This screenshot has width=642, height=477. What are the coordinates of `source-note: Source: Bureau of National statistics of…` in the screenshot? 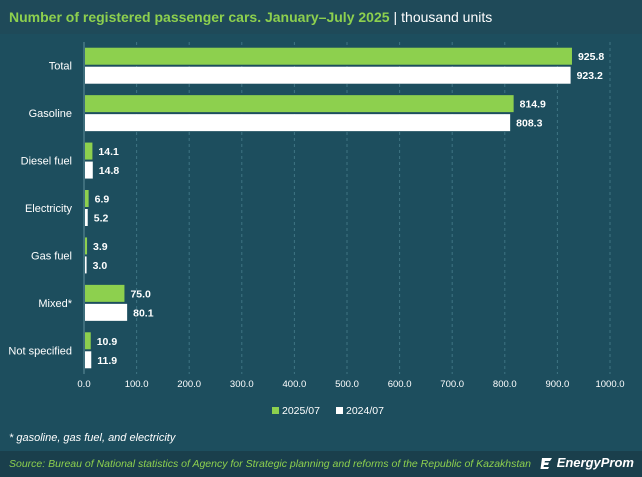 It's located at (270, 464).